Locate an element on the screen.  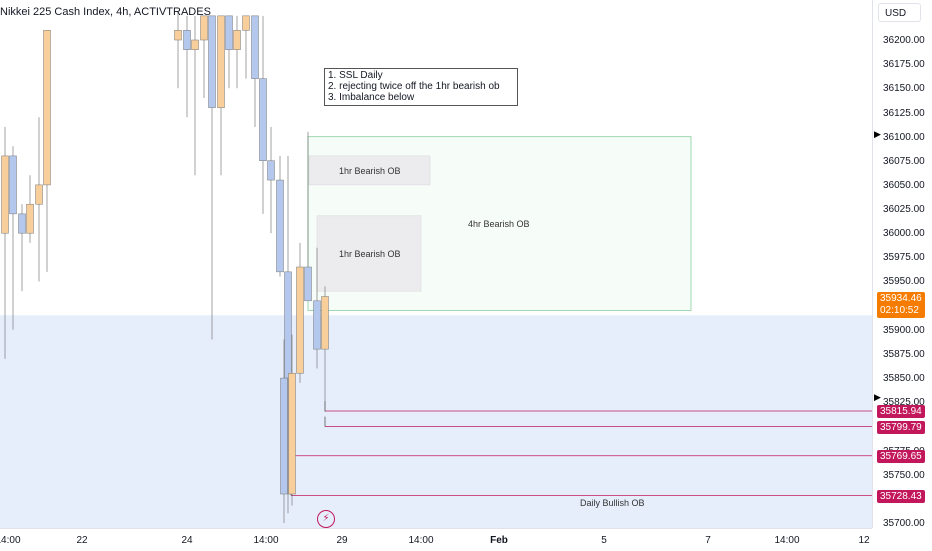
current-price-label: 35934.46 02:10:52 is located at coordinates (901, 305).